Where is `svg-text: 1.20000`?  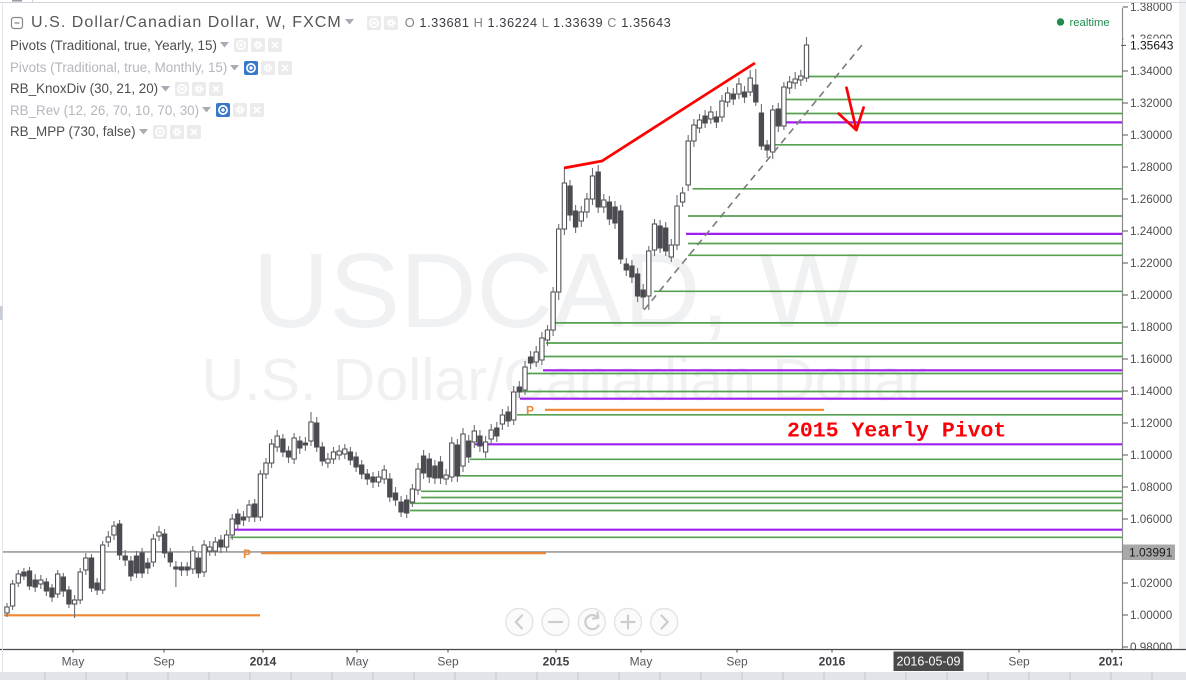 svg-text: 1.20000 is located at coordinates (1151, 295).